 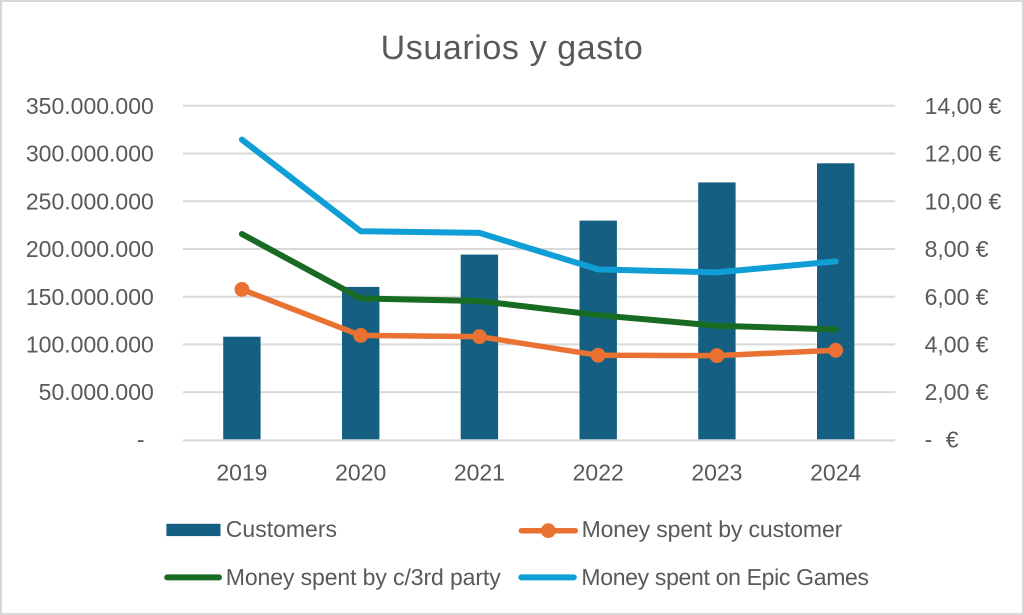 What do you see at coordinates (957, 249) in the screenshot?
I see `svg-text: 8,00 €` at bounding box center [957, 249].